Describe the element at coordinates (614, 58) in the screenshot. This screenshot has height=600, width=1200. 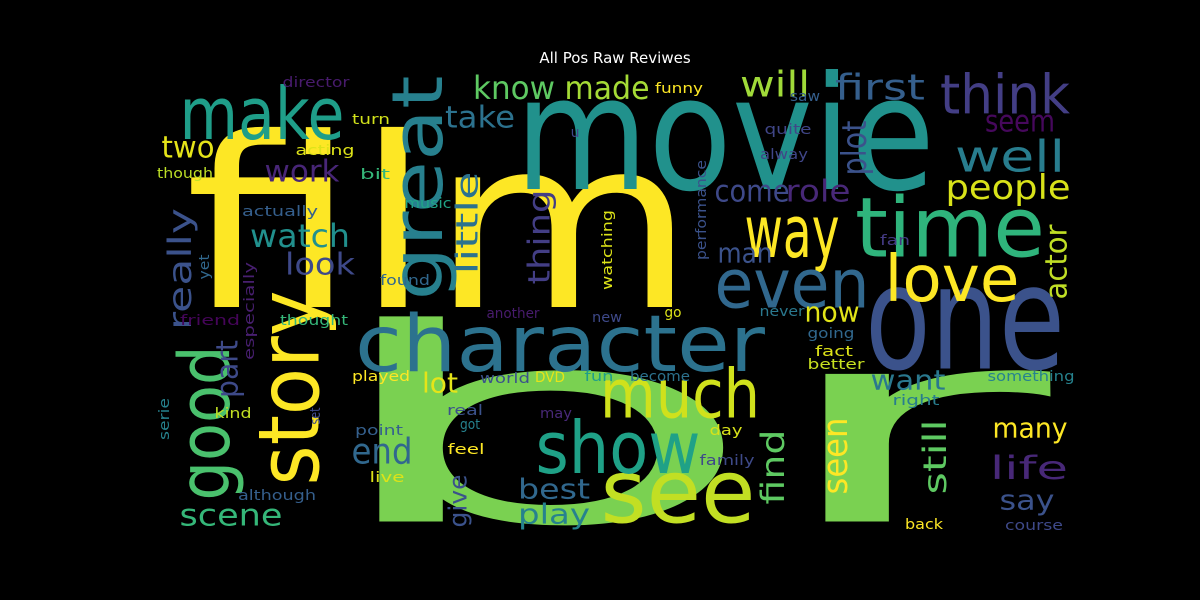
I see `title: All Pos Raw Reviwes` at that location.